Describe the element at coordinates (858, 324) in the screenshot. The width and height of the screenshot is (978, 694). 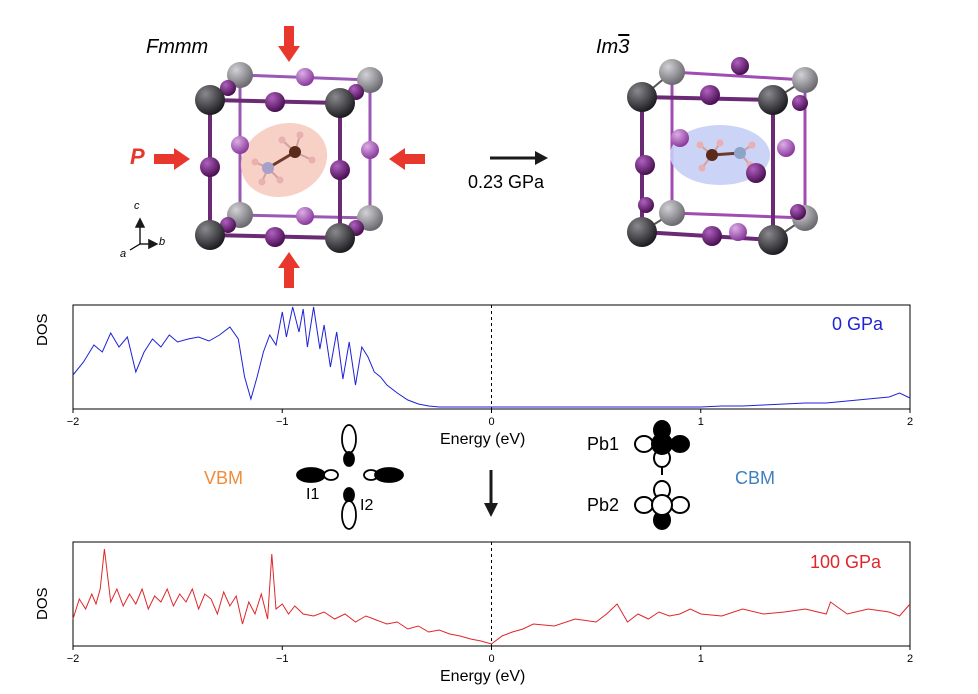
I see `series-label-0gpa: 0 GPa` at that location.